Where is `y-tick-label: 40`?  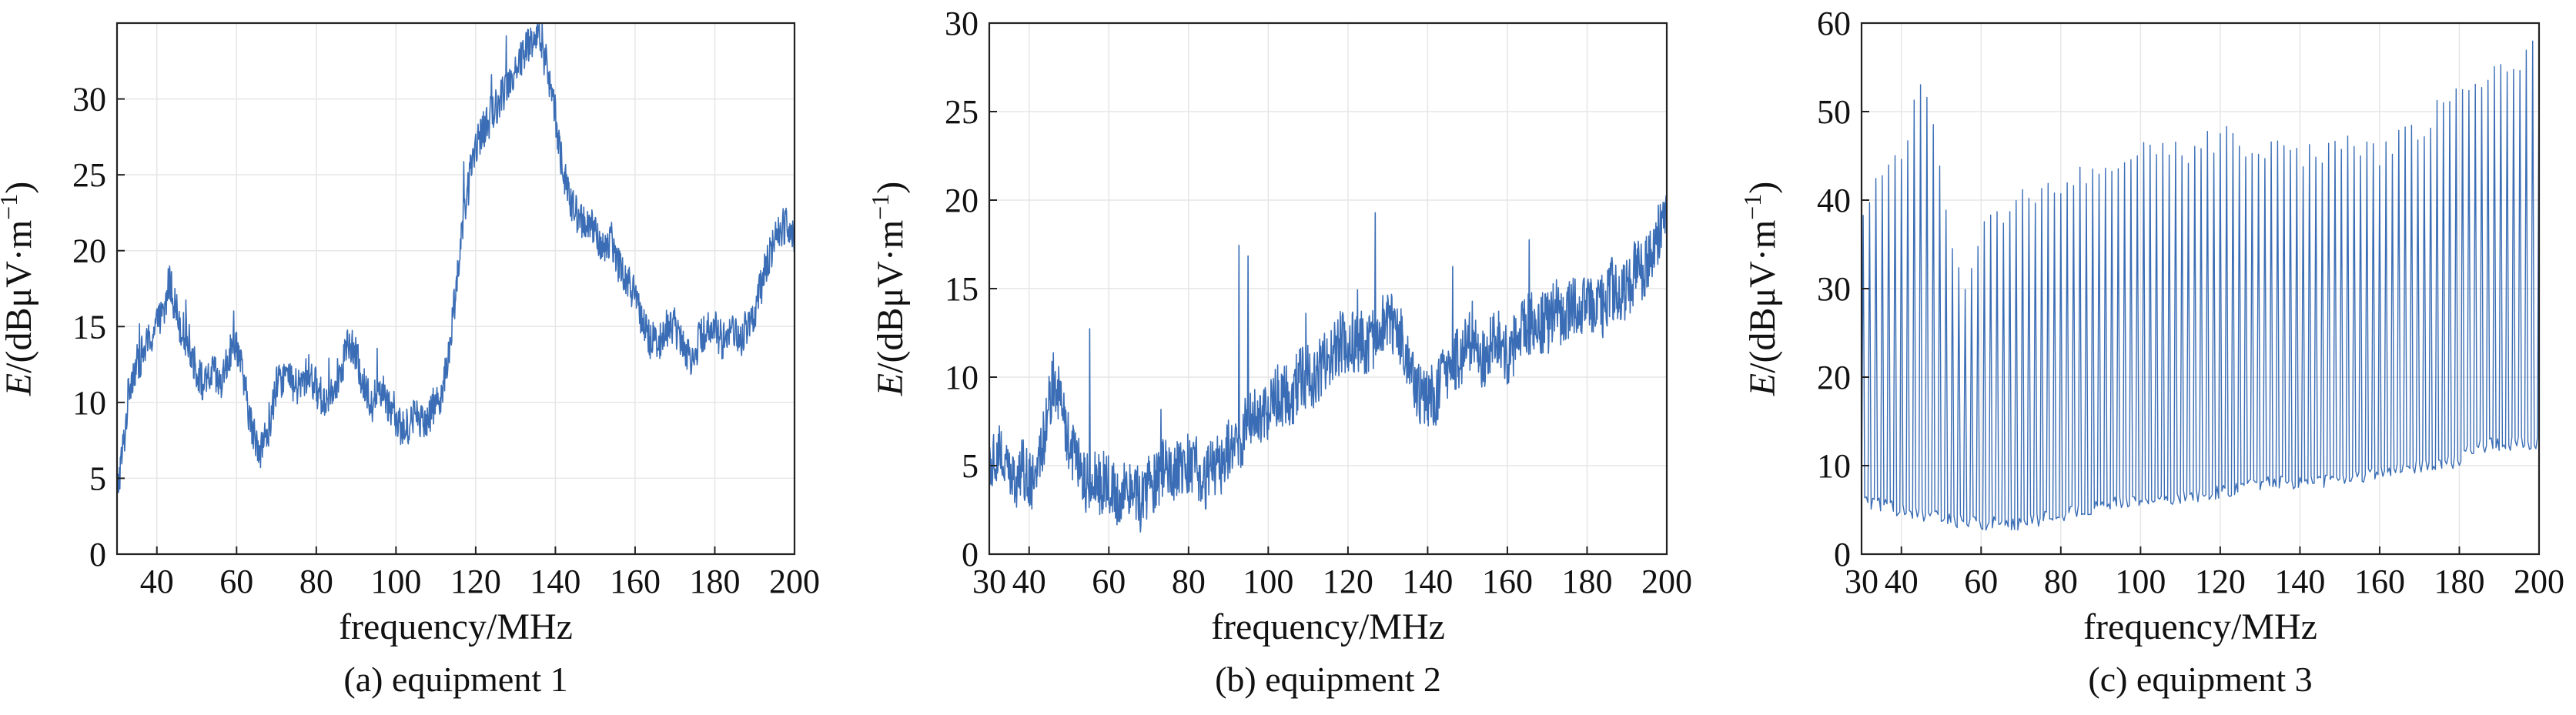
y-tick-label: 40 is located at coordinates (1834, 200).